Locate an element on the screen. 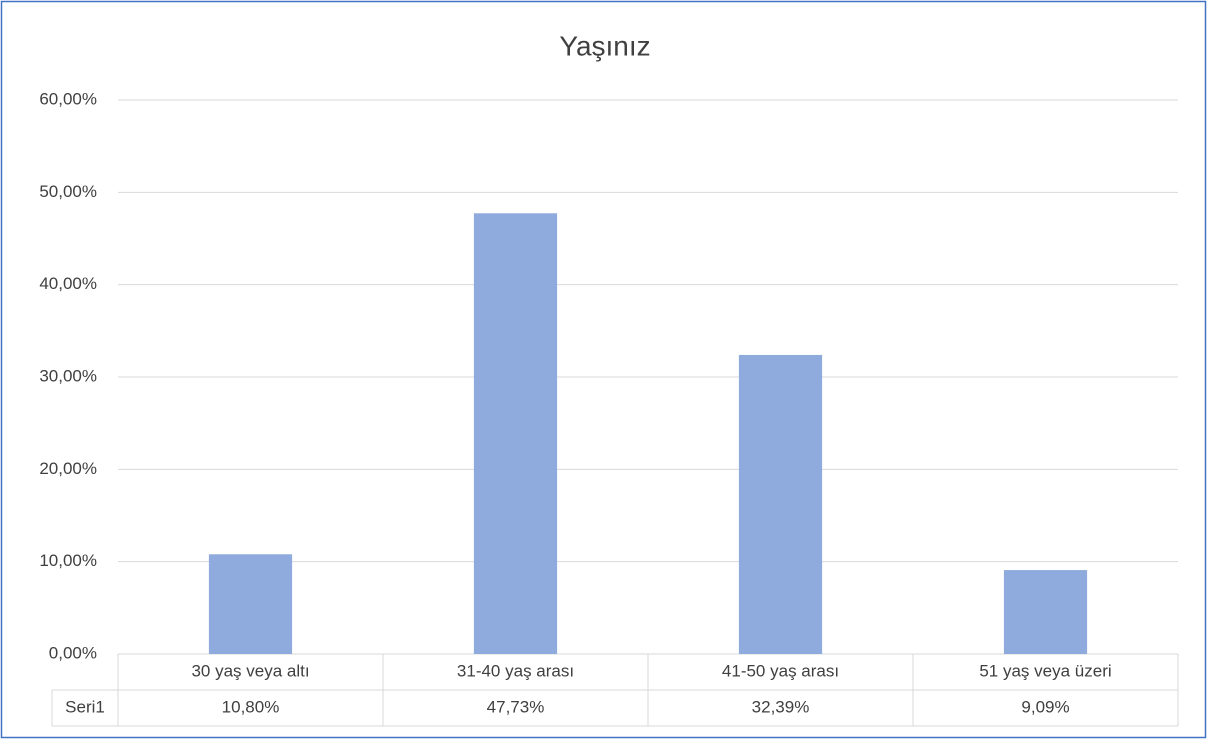 The width and height of the screenshot is (1208, 740). y-tick-label: 40,00% is located at coordinates (68, 283).